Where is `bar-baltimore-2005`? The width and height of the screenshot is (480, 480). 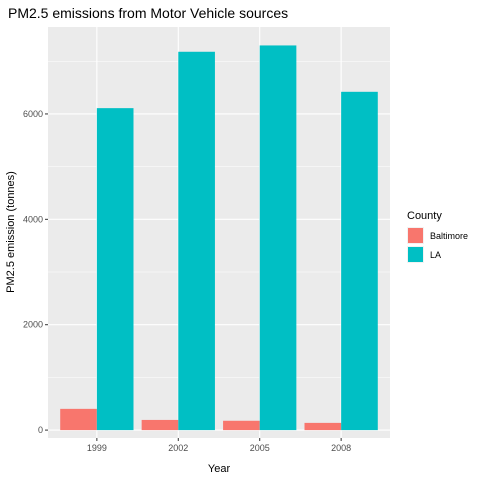
bar-baltimore-2005 is located at coordinates (241, 425).